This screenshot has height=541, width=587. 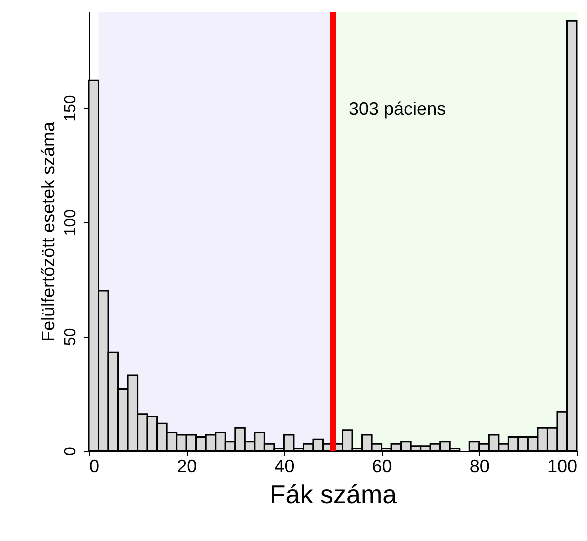 I want to click on x-tick-label: 40, so click(x=284, y=466).